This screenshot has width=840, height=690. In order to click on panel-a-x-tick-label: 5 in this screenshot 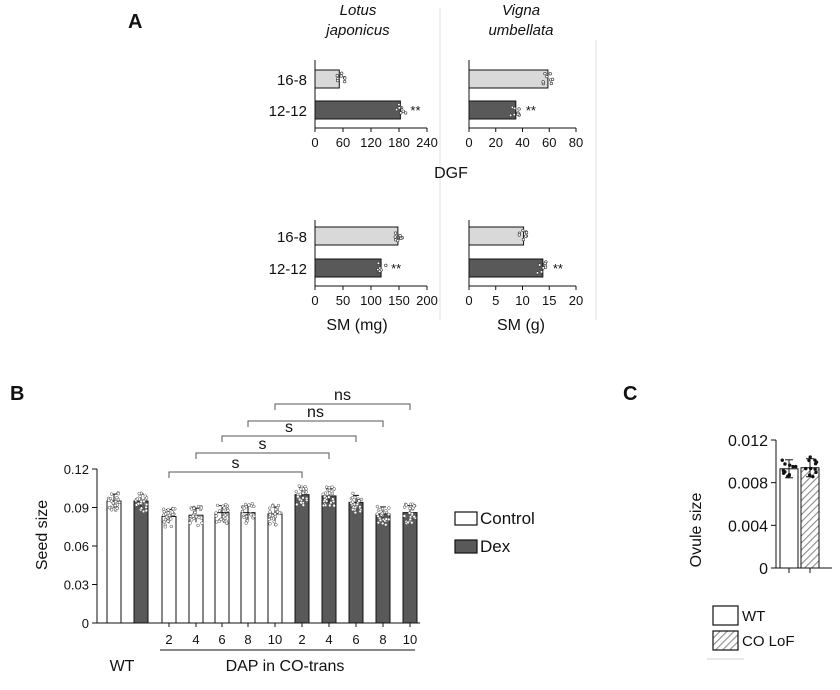, I will do `click(495, 300)`.